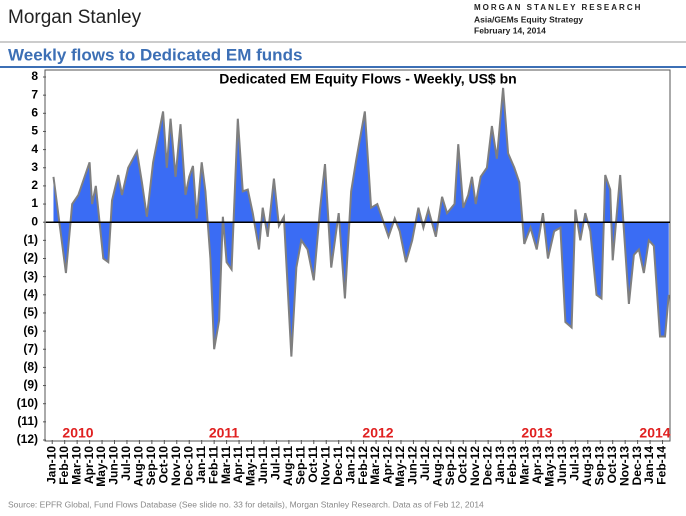 The width and height of the screenshot is (686, 516). Describe the element at coordinates (151, 466) in the screenshot. I see `x-tick-label: Sep-10` at that location.